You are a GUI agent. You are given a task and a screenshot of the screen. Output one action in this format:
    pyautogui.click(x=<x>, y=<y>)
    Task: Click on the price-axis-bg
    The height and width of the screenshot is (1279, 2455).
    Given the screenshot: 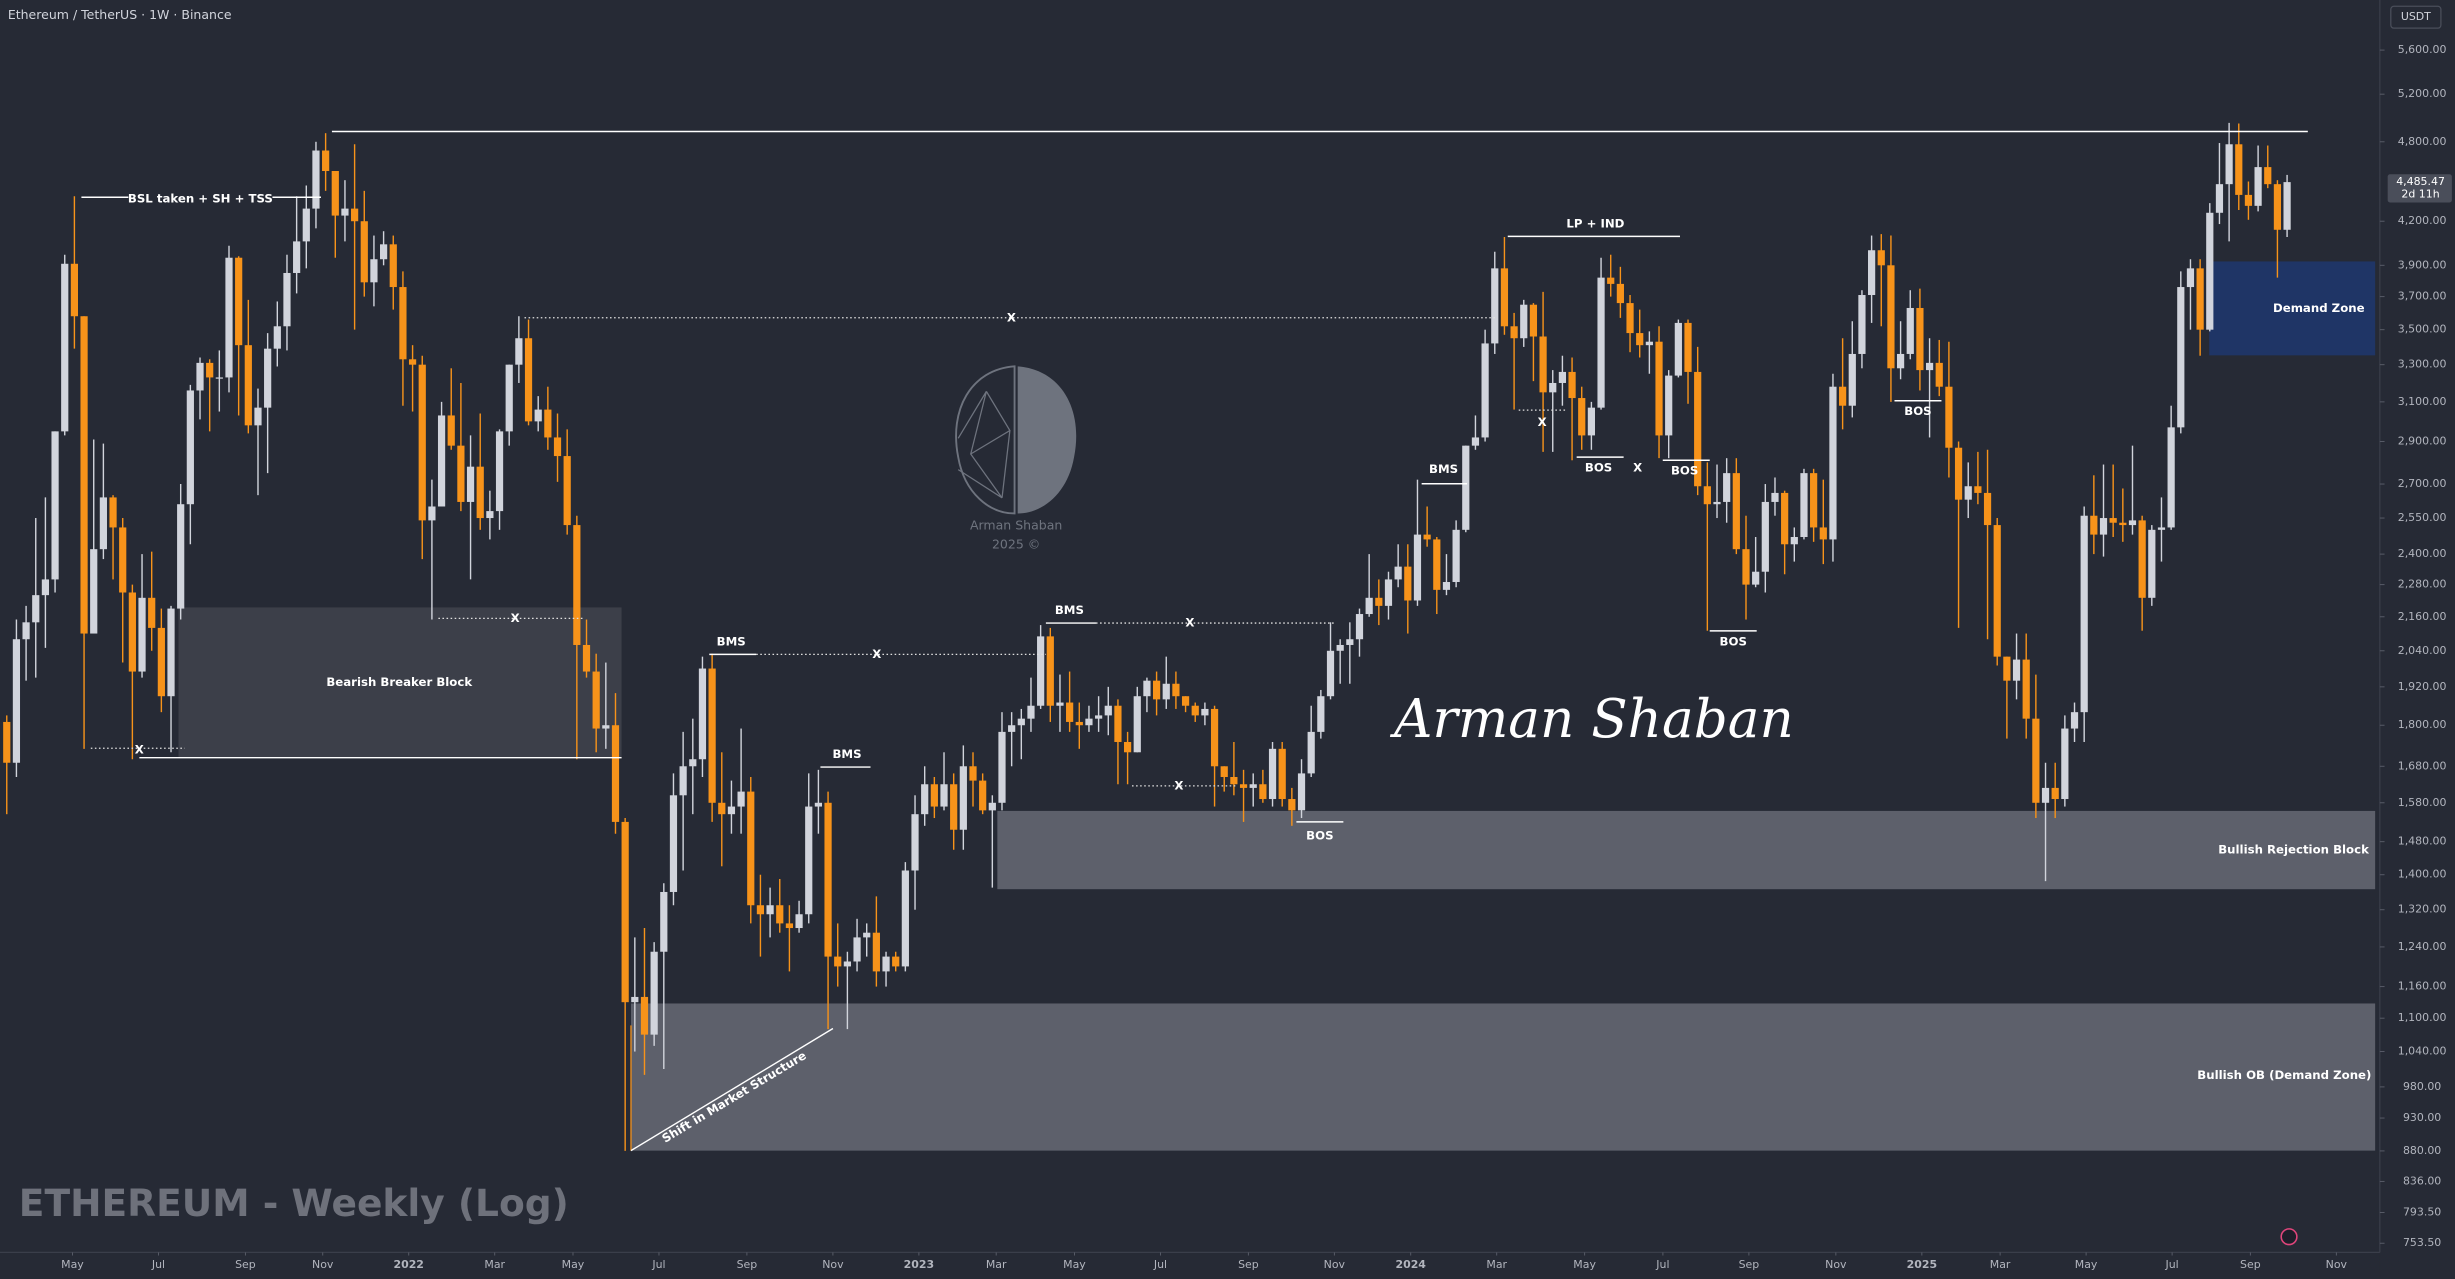 What is the action you would take?
    pyautogui.click(x=2417, y=639)
    